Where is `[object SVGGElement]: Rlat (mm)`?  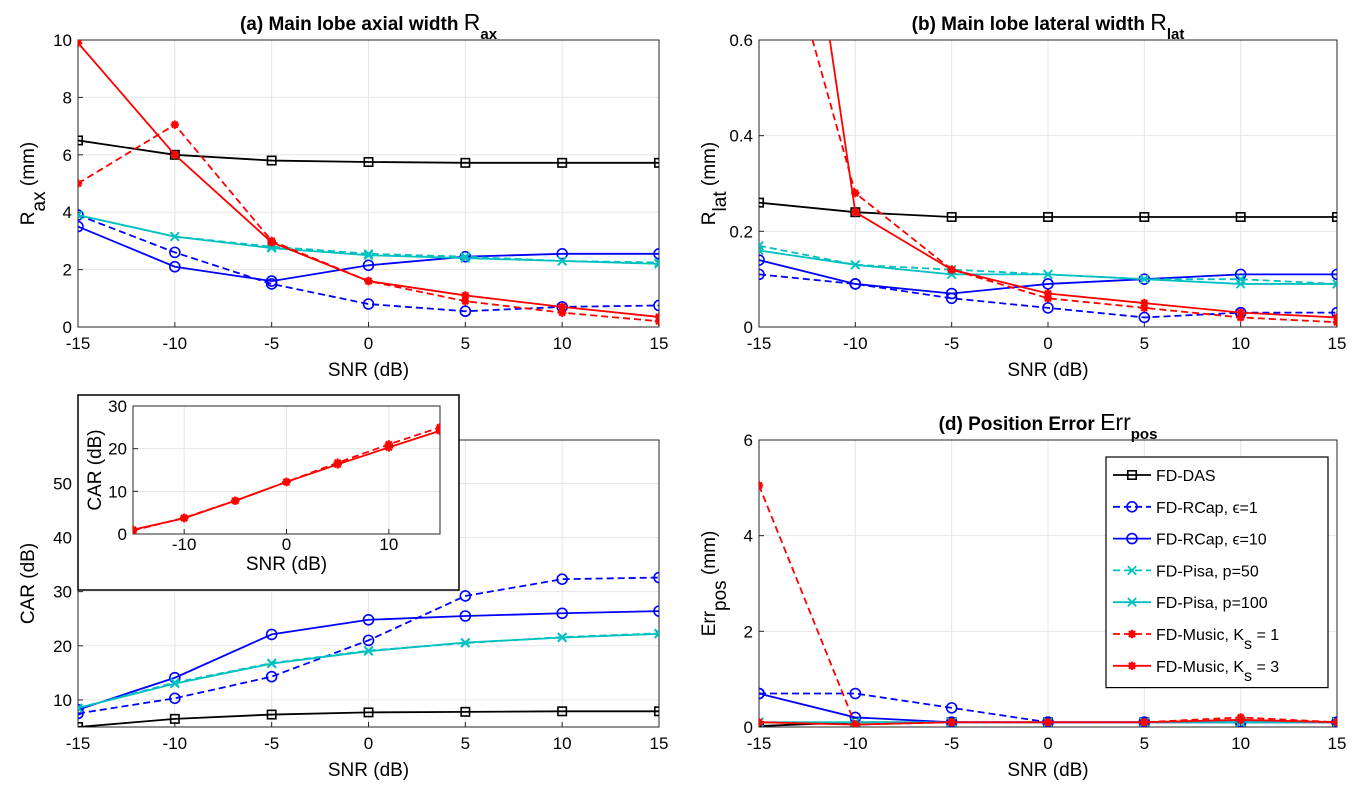 [object SVGGElement]: Rlat (mm) is located at coordinates (715, 183).